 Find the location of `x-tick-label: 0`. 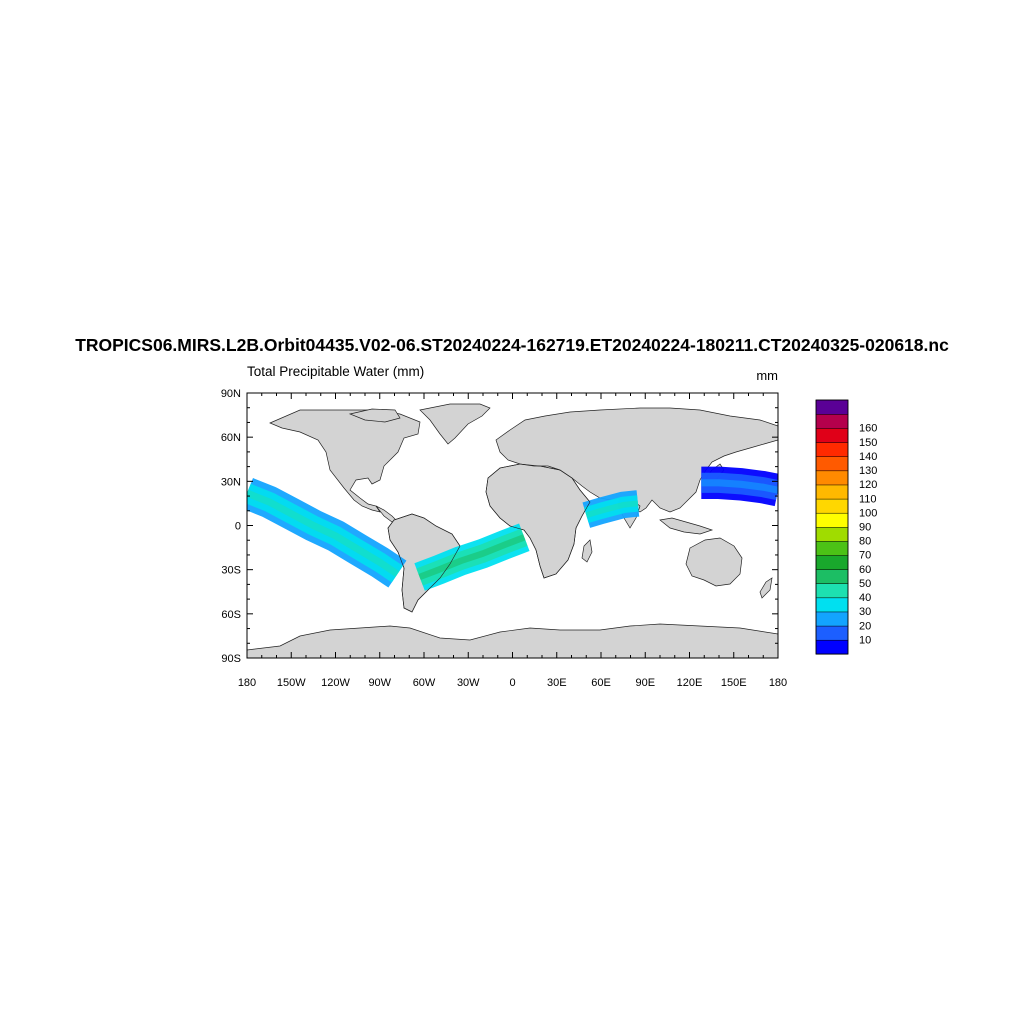

x-tick-label: 0 is located at coordinates (512, 683).